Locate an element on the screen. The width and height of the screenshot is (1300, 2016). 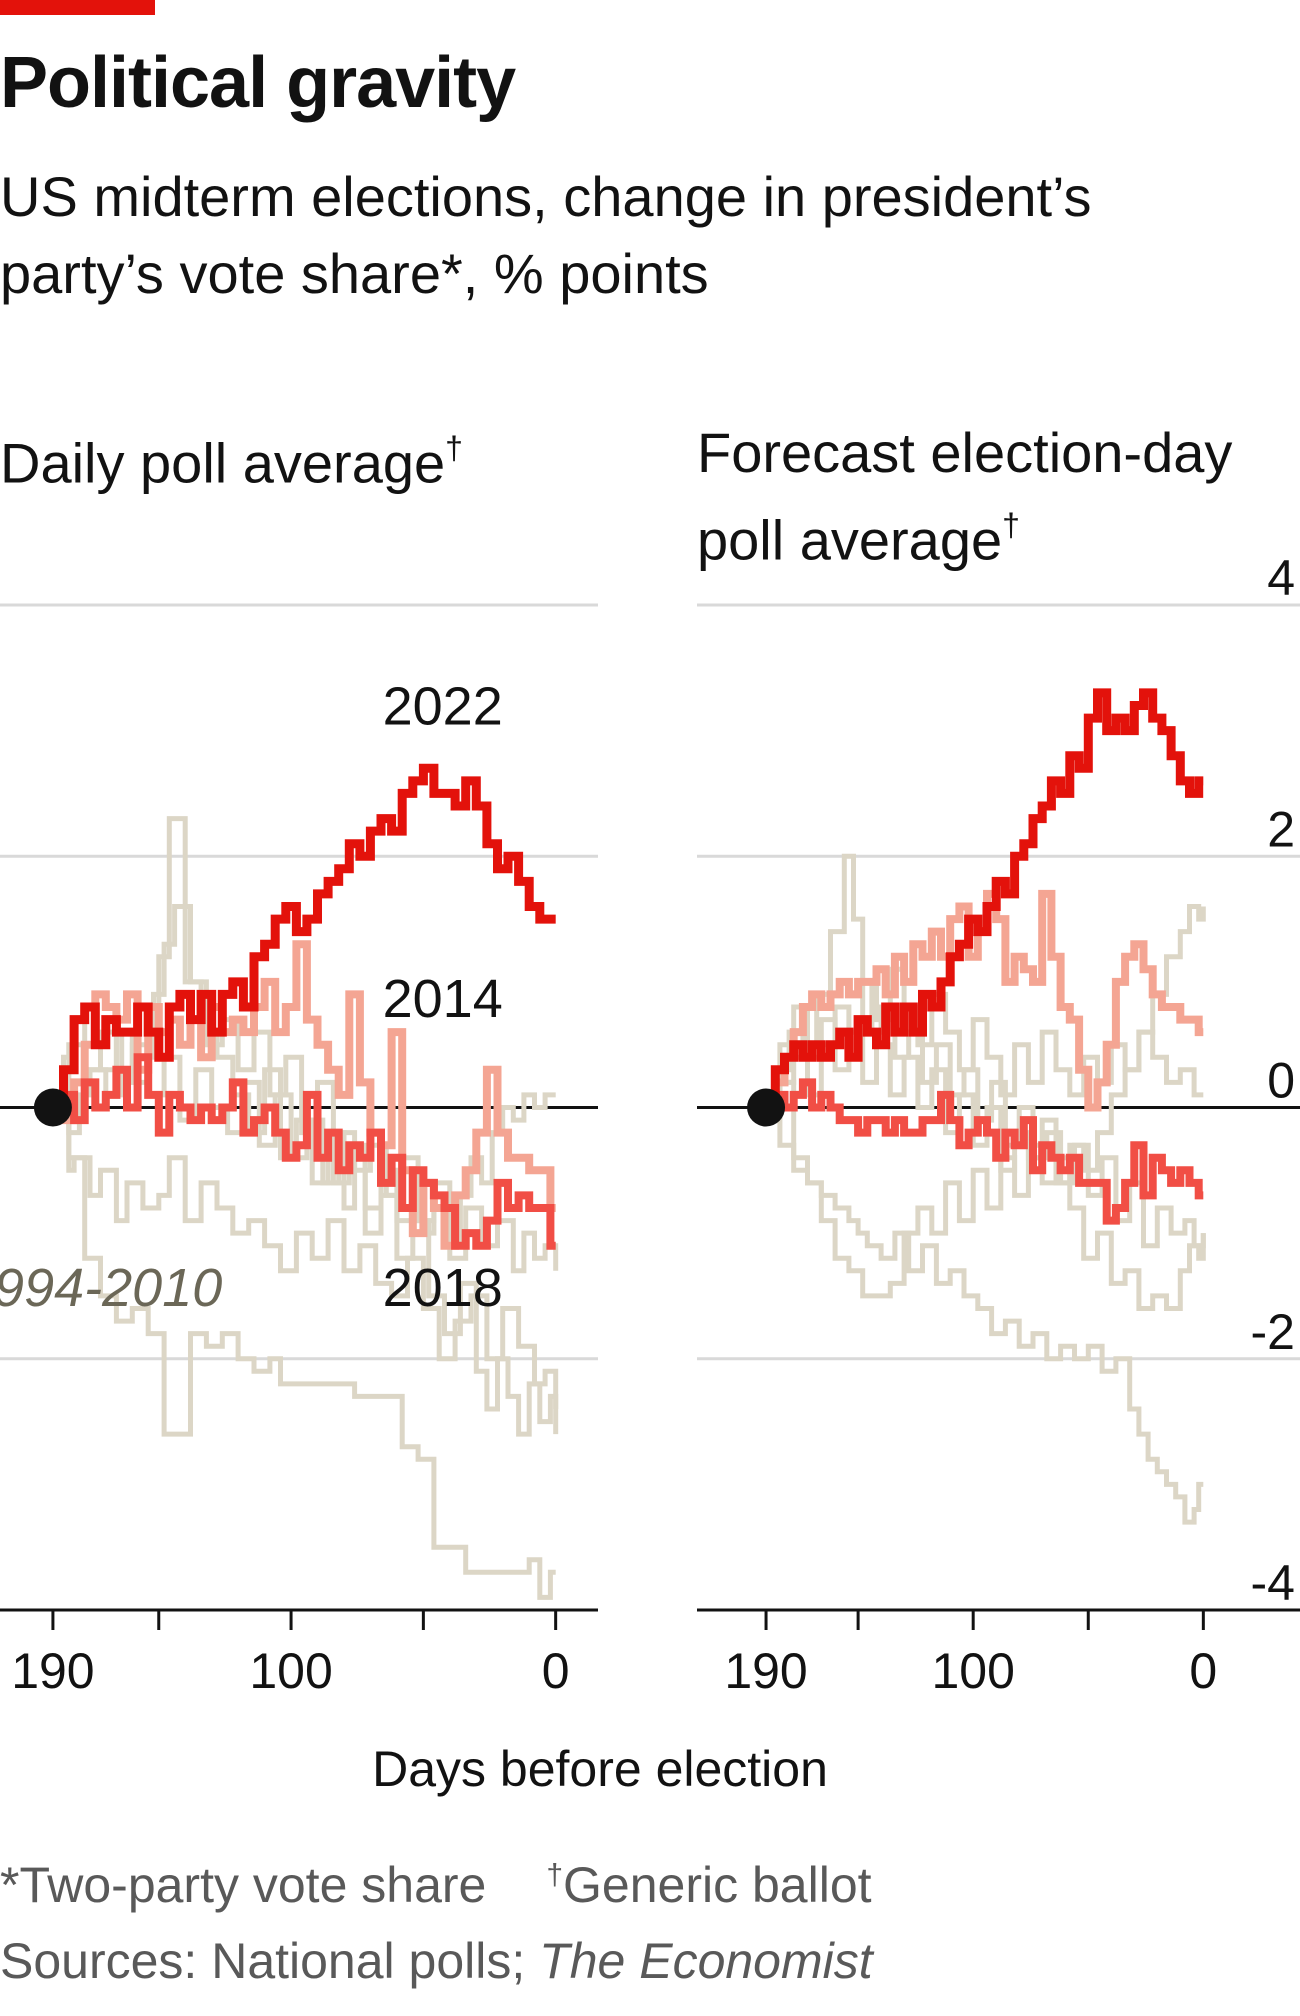
footnote: *Two-party vote share †Generic ballot is located at coordinates (436, 1885).